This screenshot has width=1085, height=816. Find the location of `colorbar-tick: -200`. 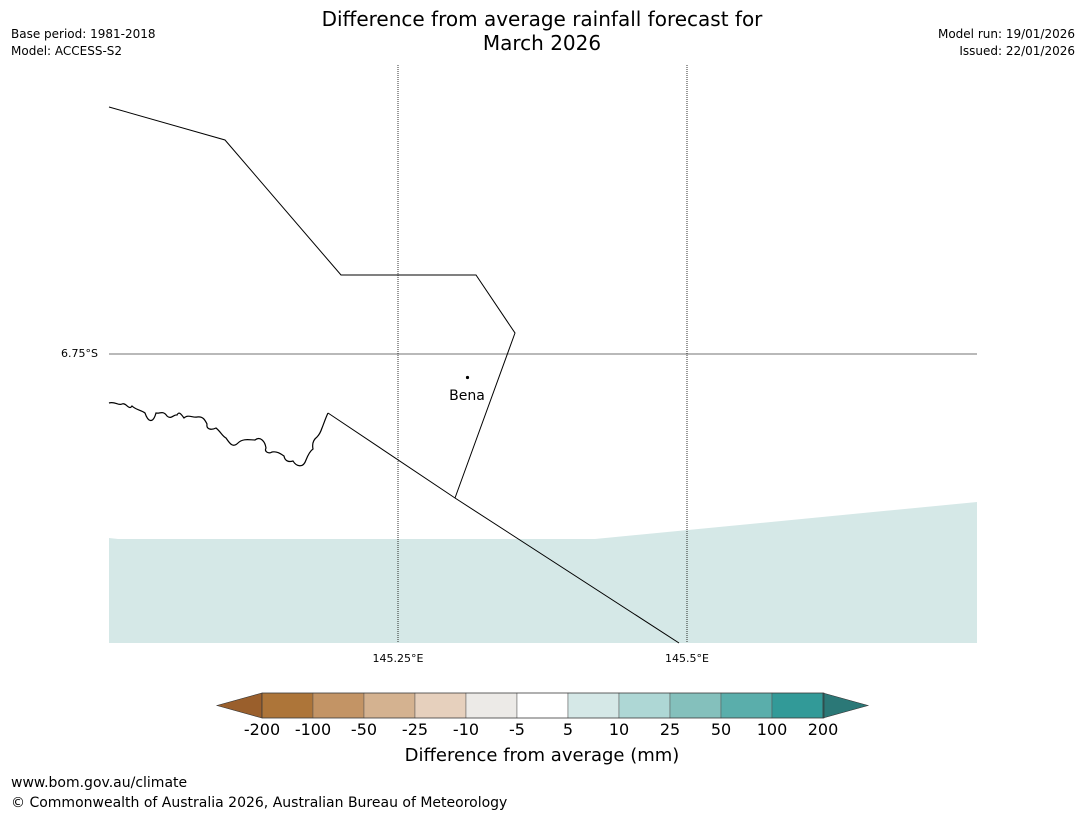

colorbar-tick: -200 is located at coordinates (262, 729).